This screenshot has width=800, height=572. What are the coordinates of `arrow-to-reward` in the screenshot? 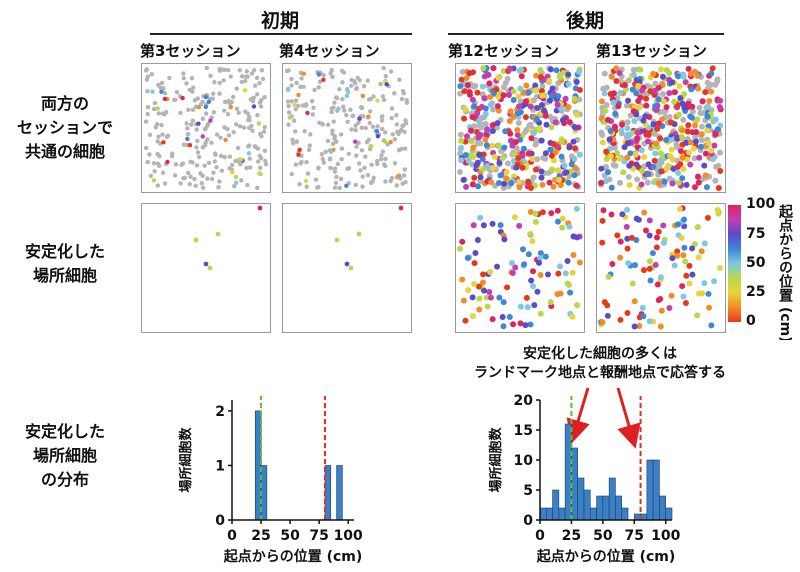 It's located at (628, 418).